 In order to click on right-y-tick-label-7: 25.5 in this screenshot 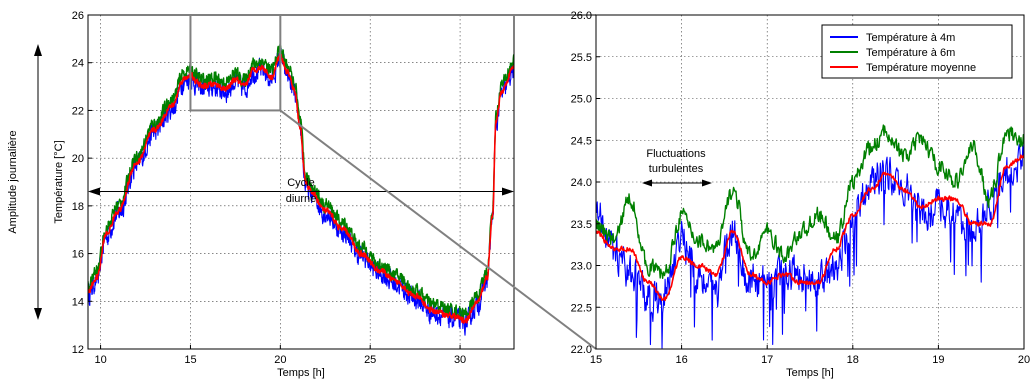, I will do `click(581, 58)`.